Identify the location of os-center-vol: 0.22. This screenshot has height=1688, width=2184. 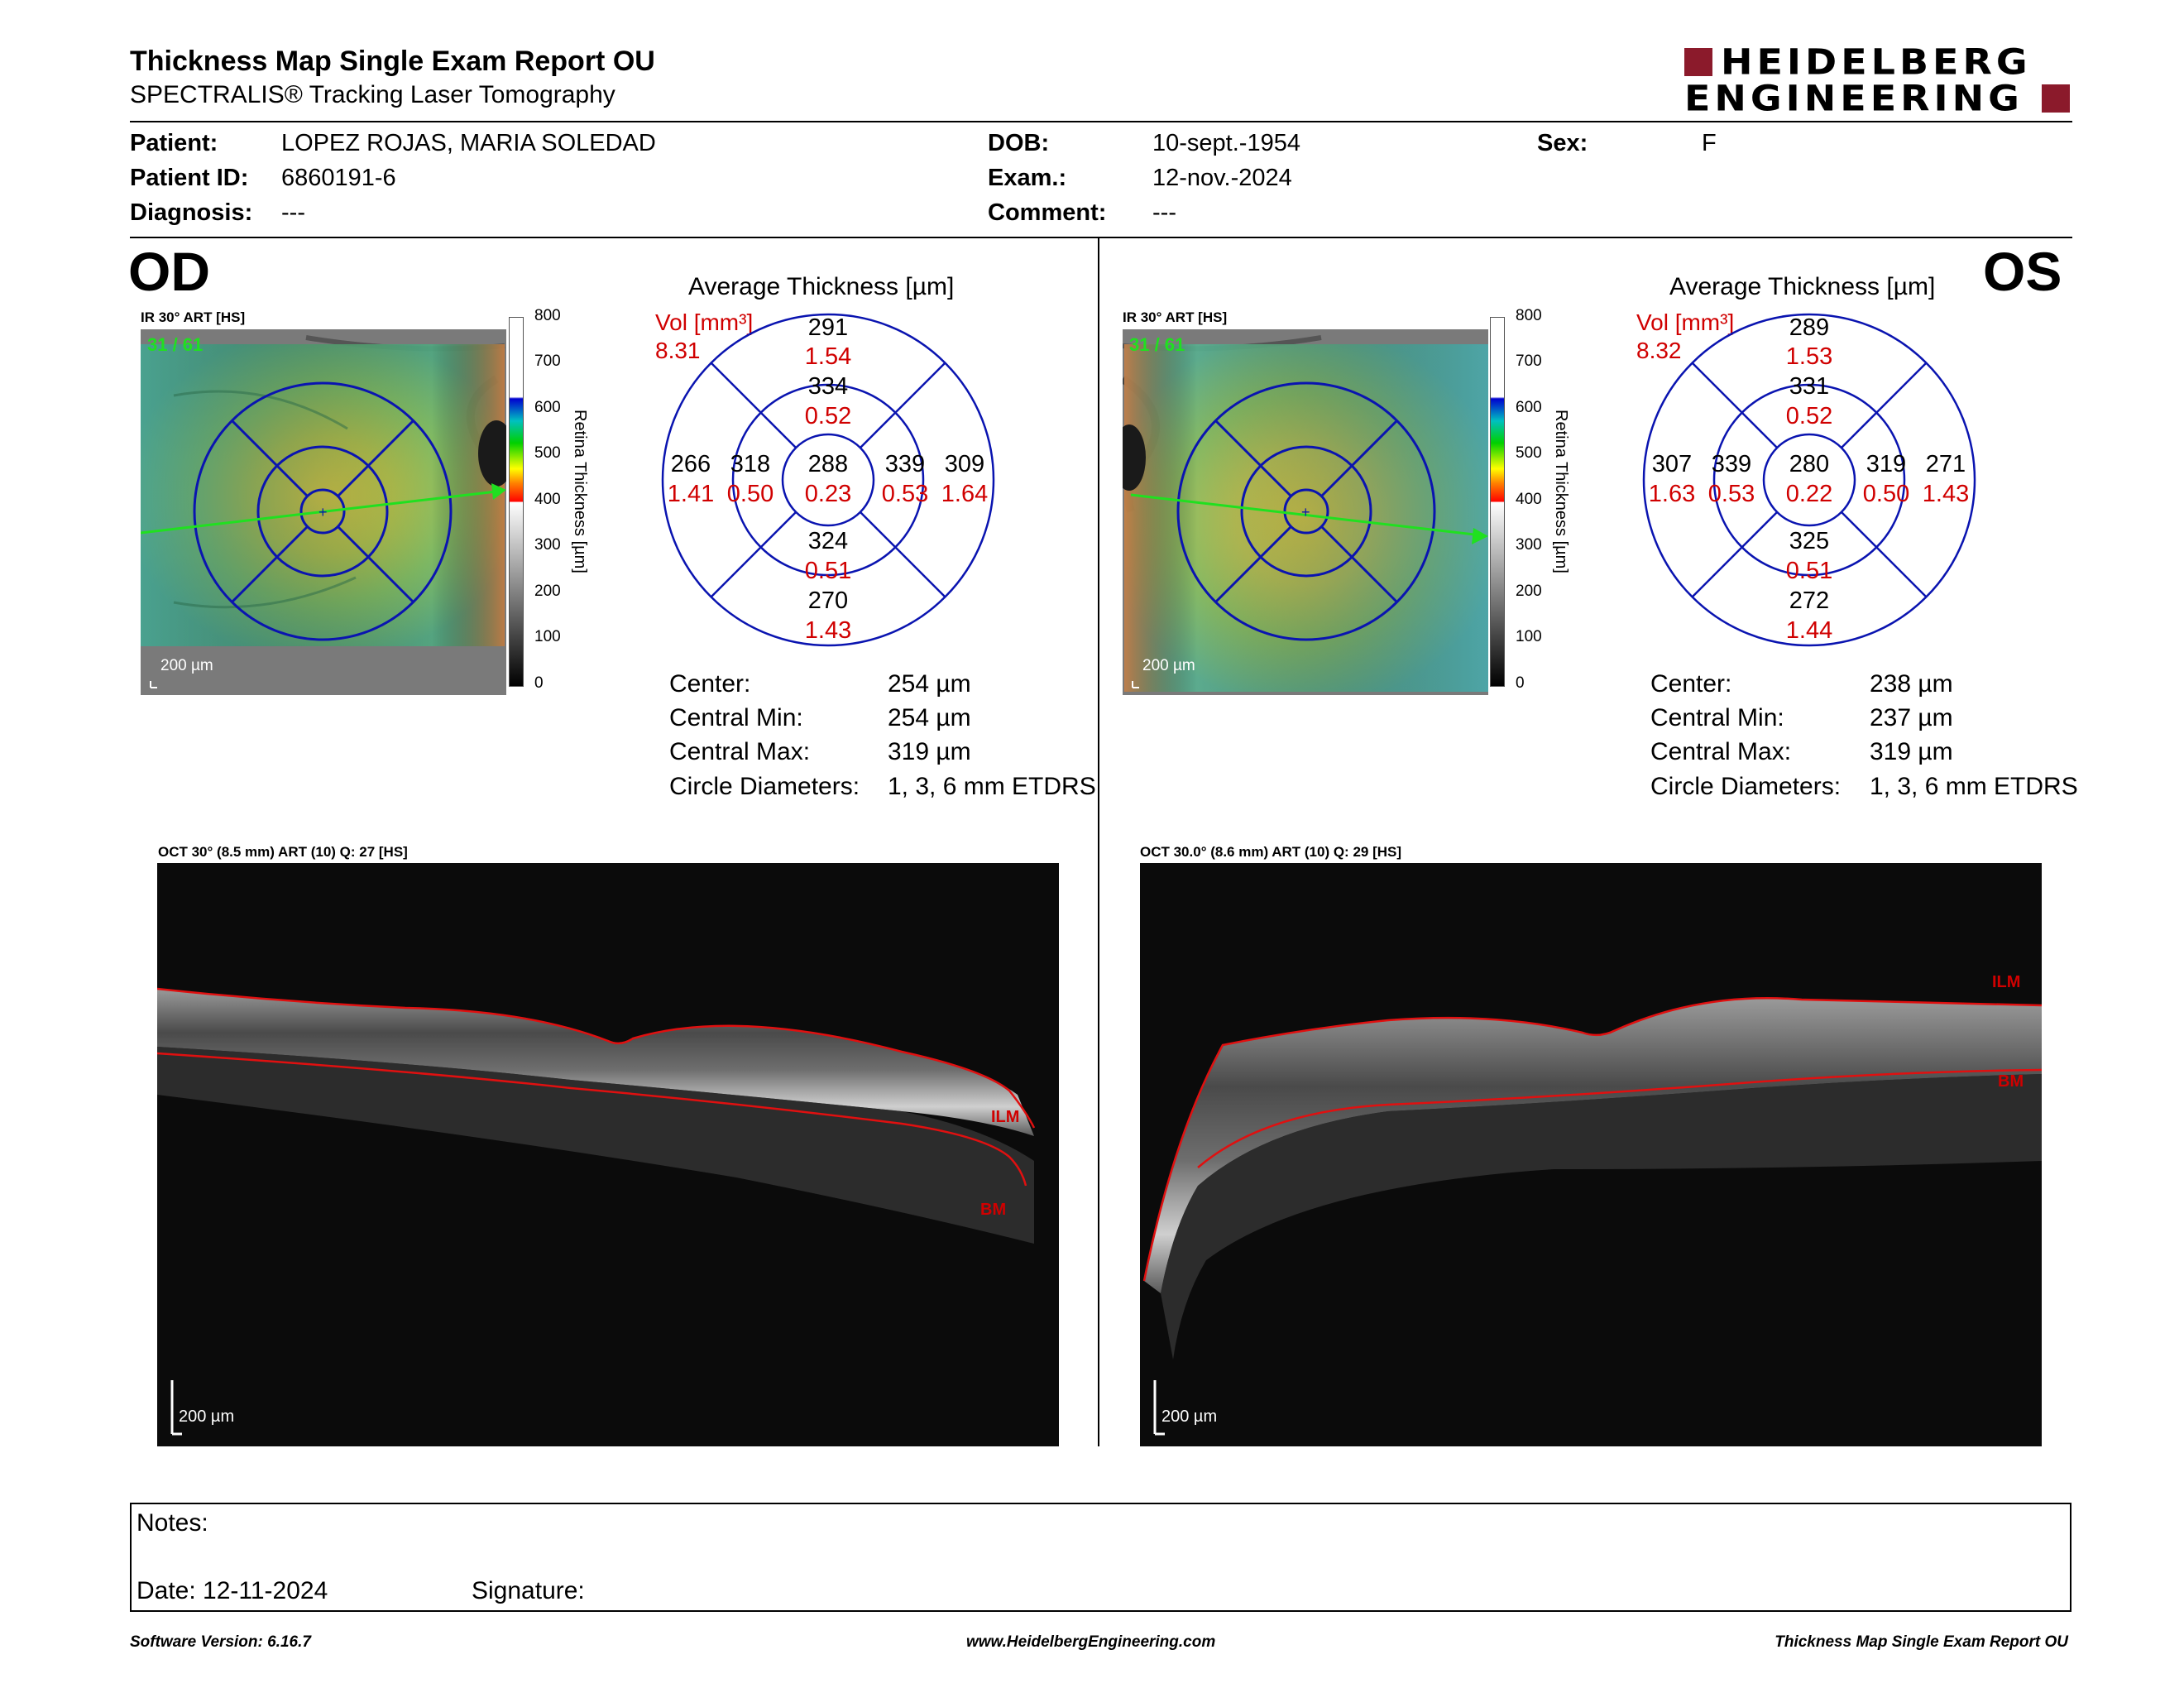
(1809, 494).